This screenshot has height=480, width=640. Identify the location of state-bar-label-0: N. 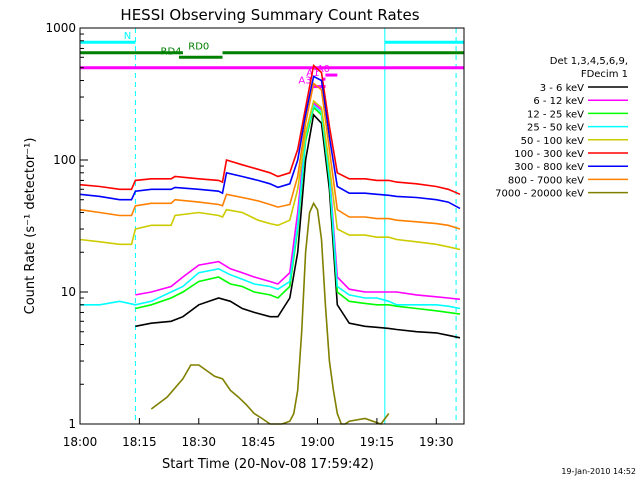
(127, 36).